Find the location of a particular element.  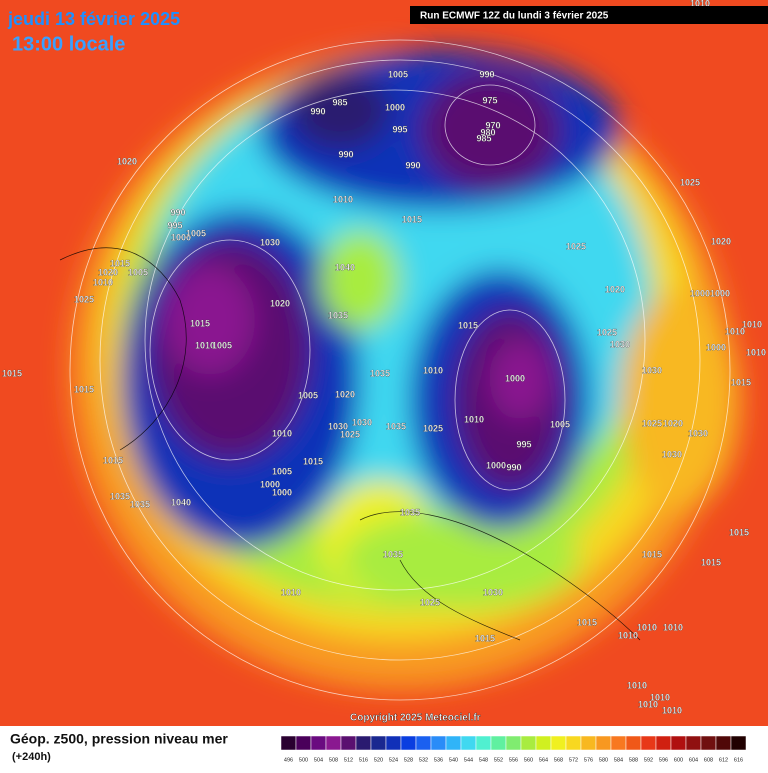

scale-label: 516 is located at coordinates (363, 760).